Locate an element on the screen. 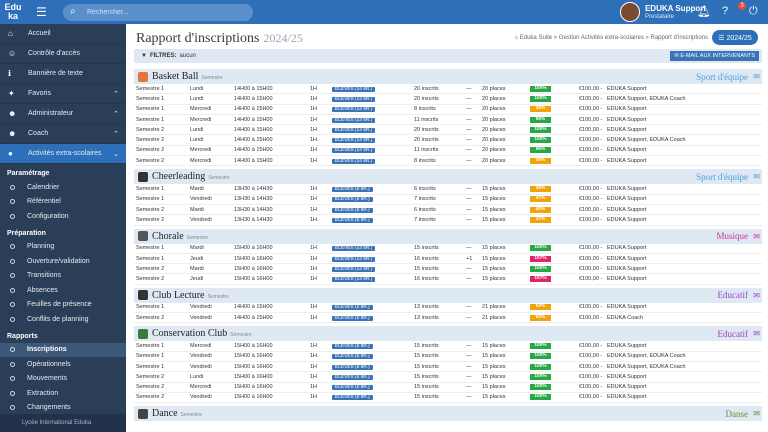 Image resolution: width=768 pixels, height=432 pixels. audience-cell: ÉLÈVES (14 6R.) is located at coordinates (373, 109).